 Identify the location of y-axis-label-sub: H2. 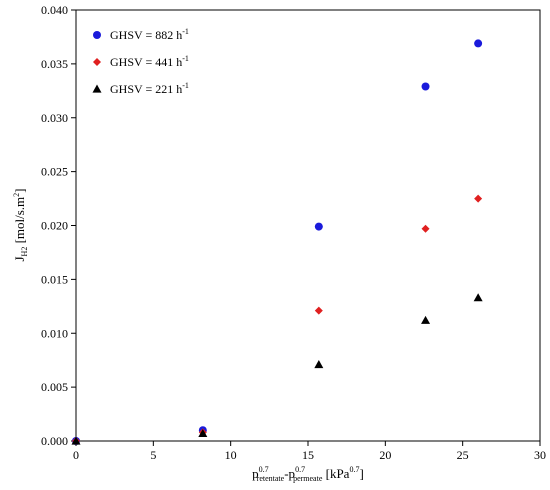
(24, 252).